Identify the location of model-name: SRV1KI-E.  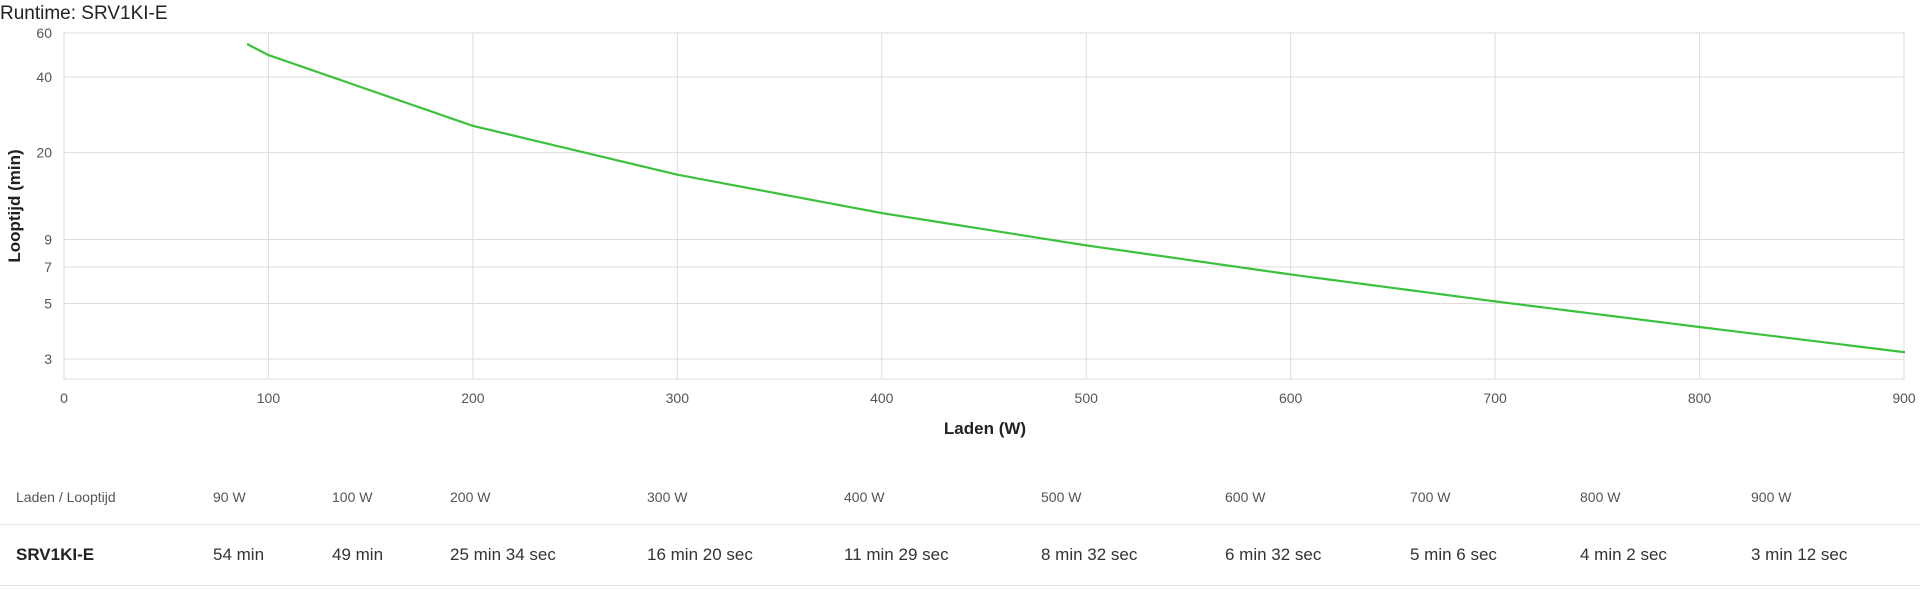
(106, 555).